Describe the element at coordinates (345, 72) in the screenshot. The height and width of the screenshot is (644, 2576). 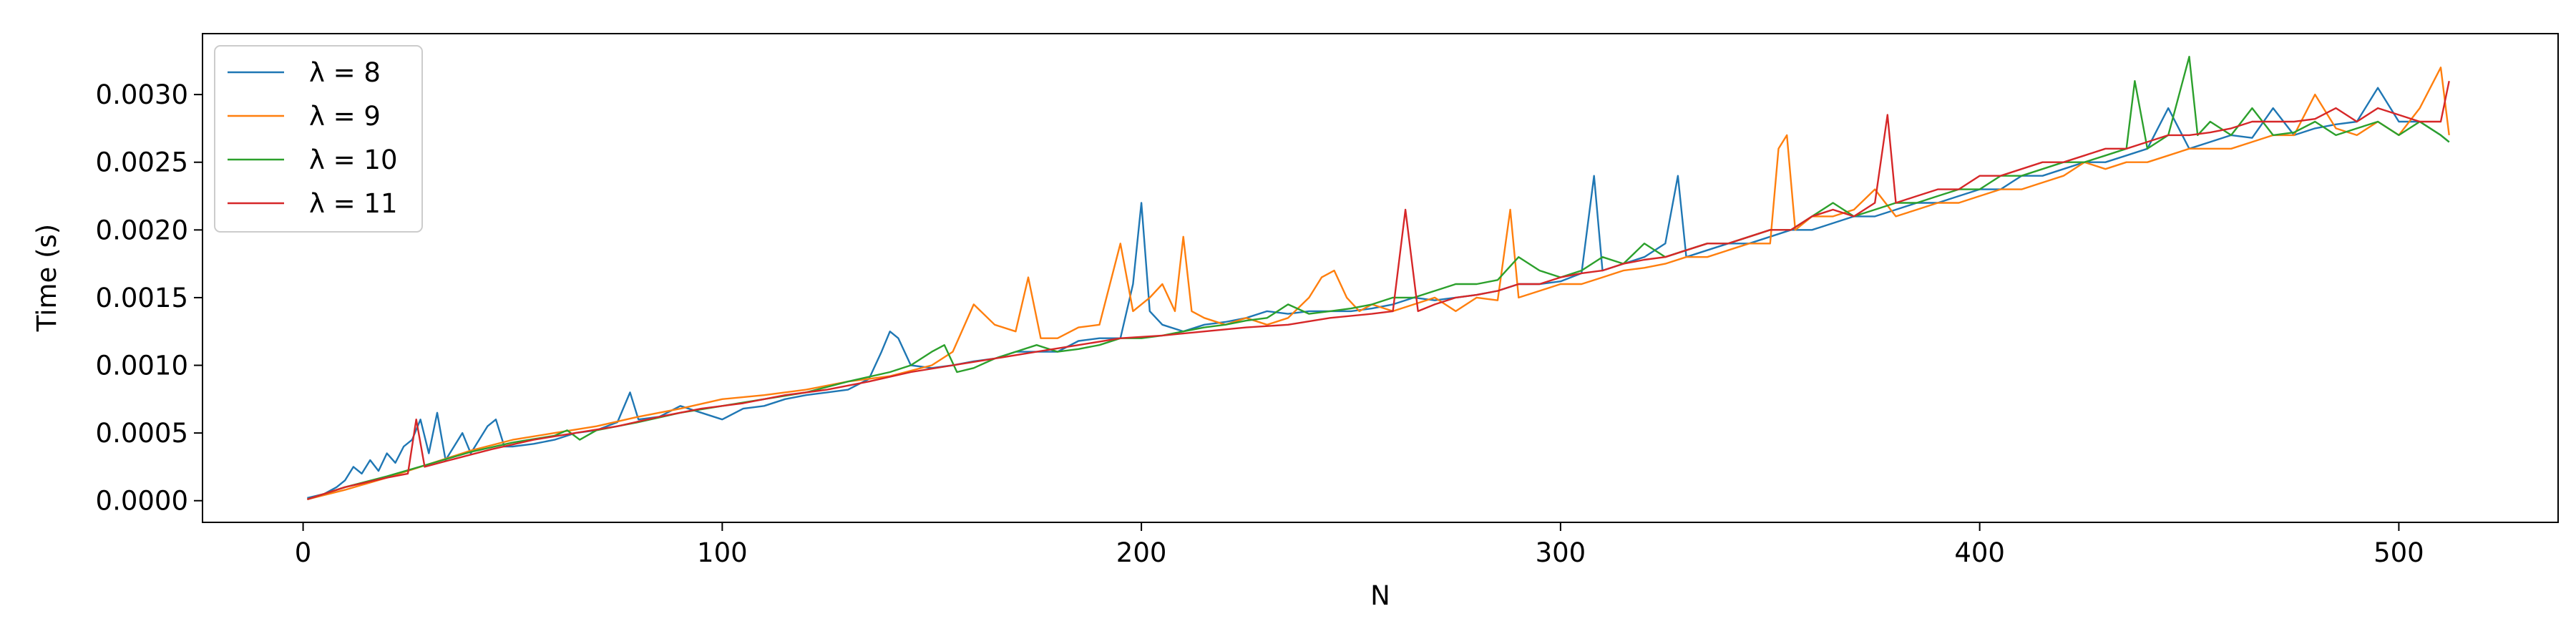
I see `legend-label-0: λ = 8` at that location.